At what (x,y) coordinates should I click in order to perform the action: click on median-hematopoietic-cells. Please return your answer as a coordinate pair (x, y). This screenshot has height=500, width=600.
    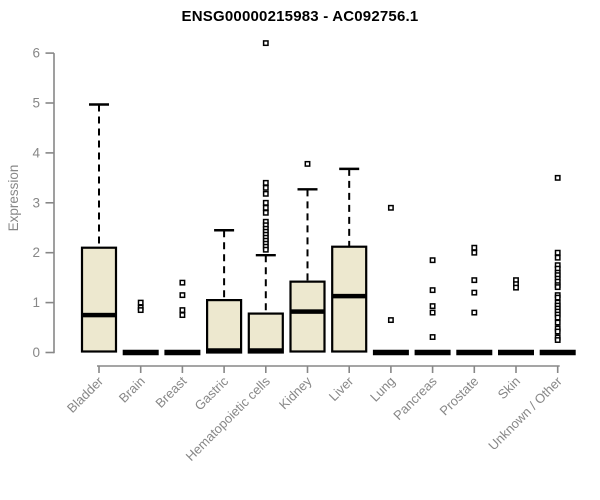
    Looking at the image, I should click on (265, 350).